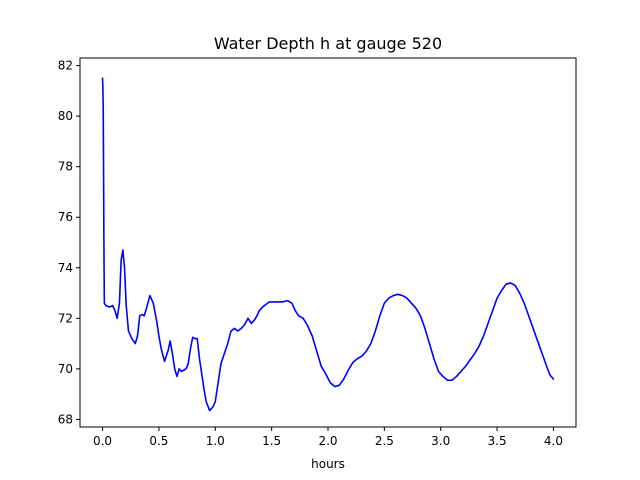 This screenshot has width=640, height=480. I want to click on y-tick-label: 68, so click(65, 419).